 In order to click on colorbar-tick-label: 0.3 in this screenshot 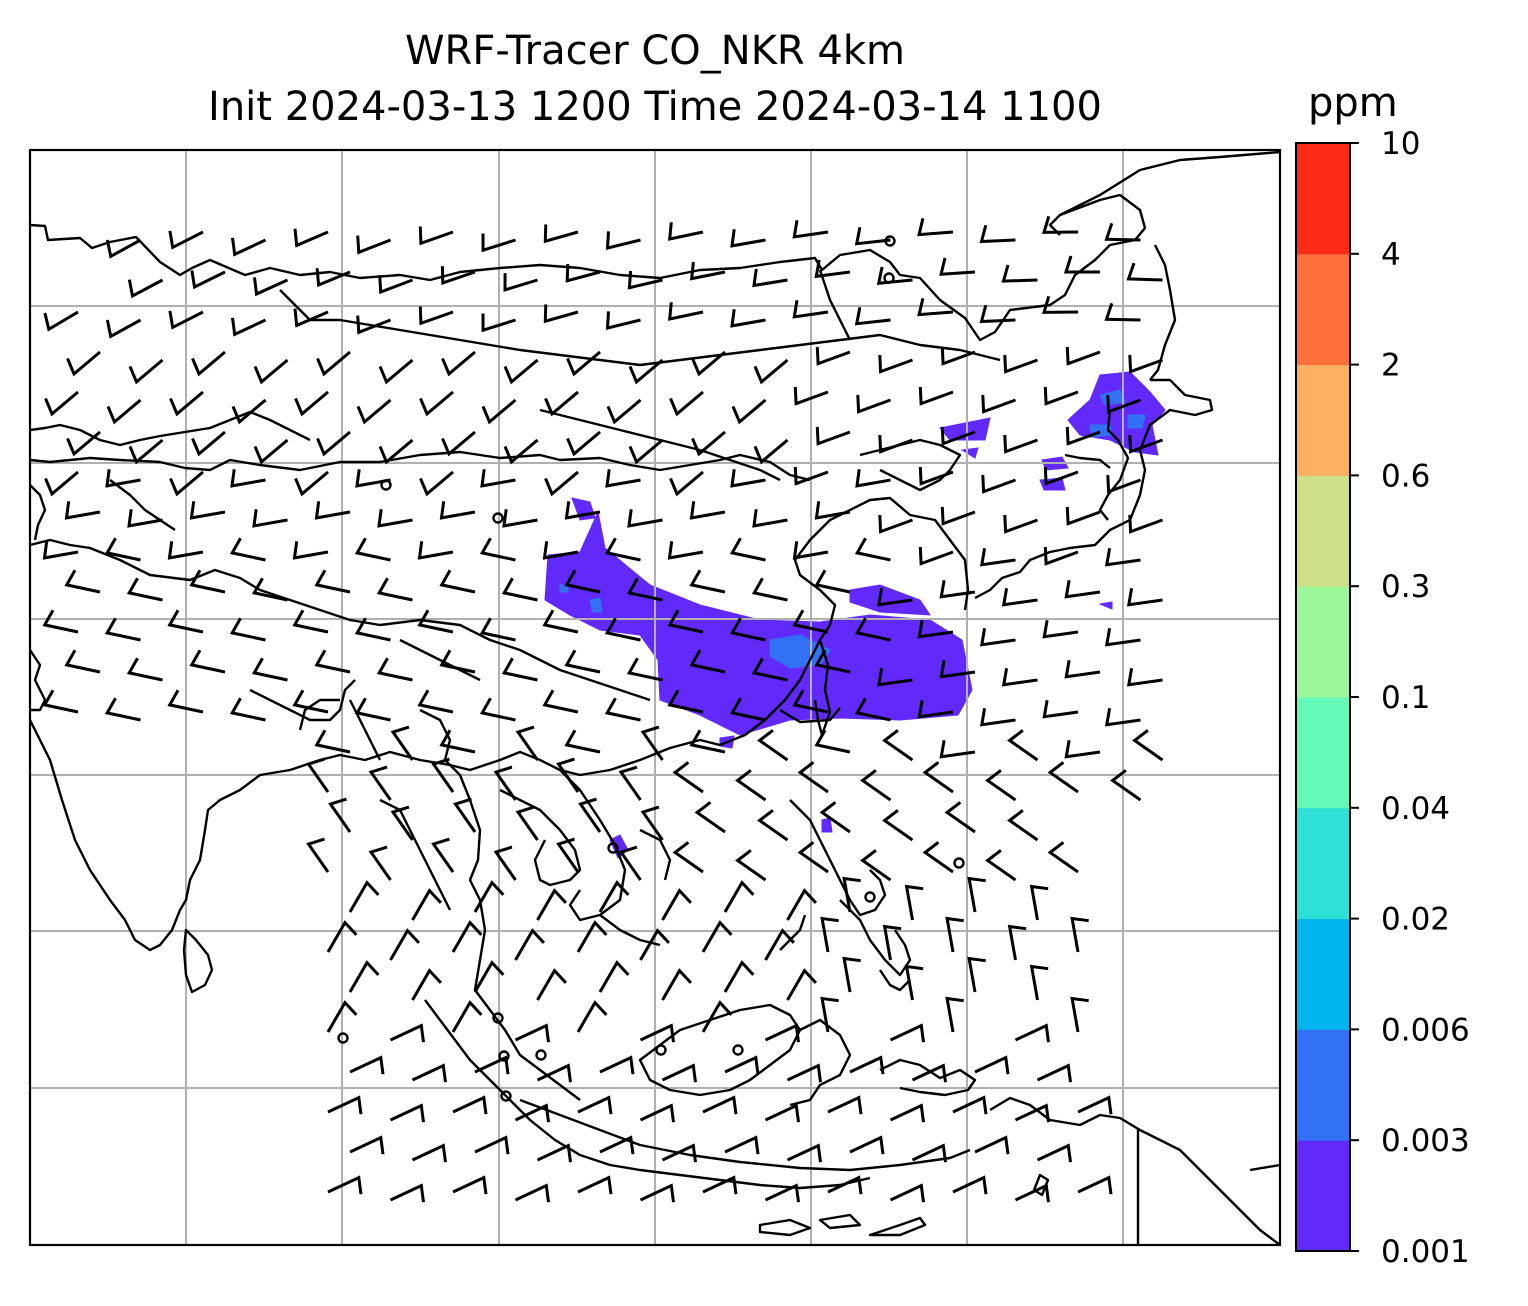, I will do `click(1405, 587)`.